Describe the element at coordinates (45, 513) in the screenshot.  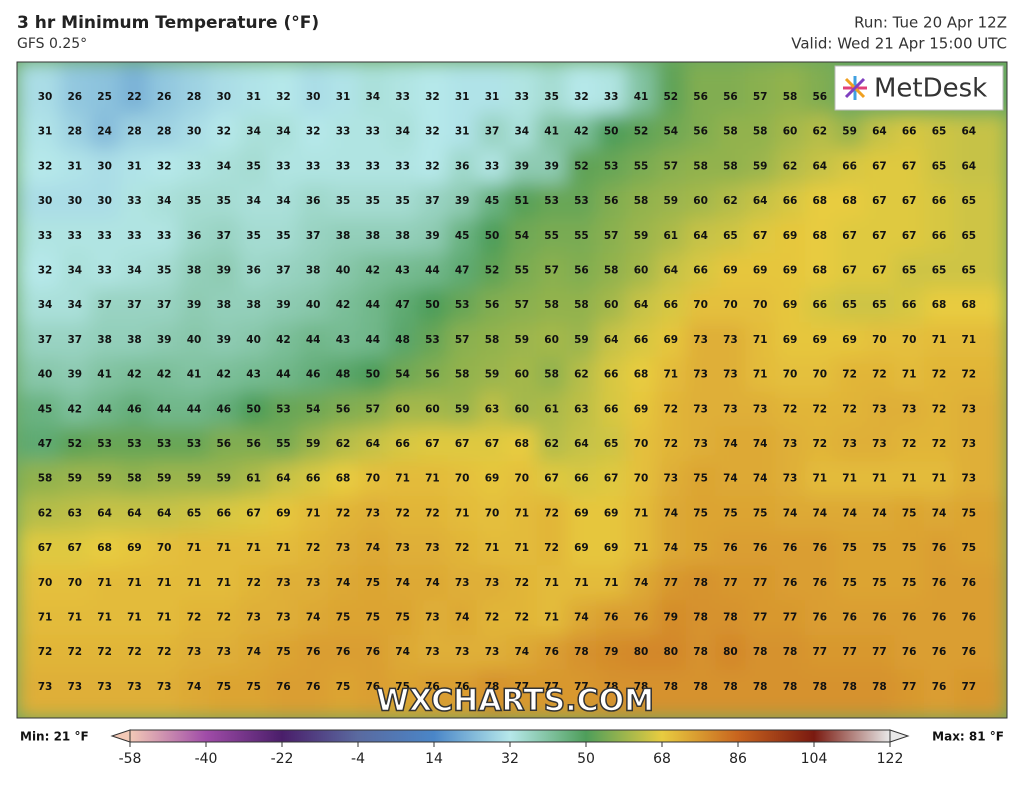
I see `temperature-label: 62` at that location.